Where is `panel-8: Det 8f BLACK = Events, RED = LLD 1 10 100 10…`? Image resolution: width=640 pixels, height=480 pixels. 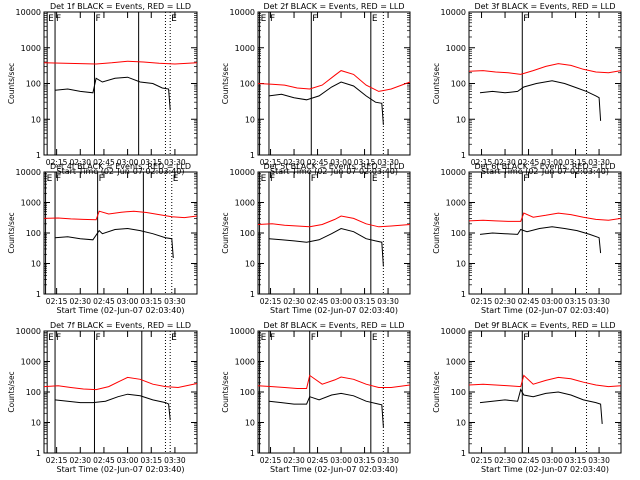
panel-8: Det 8f BLACK = Events, RED = LLD 1 10 100 10… is located at coordinates (316, 397).